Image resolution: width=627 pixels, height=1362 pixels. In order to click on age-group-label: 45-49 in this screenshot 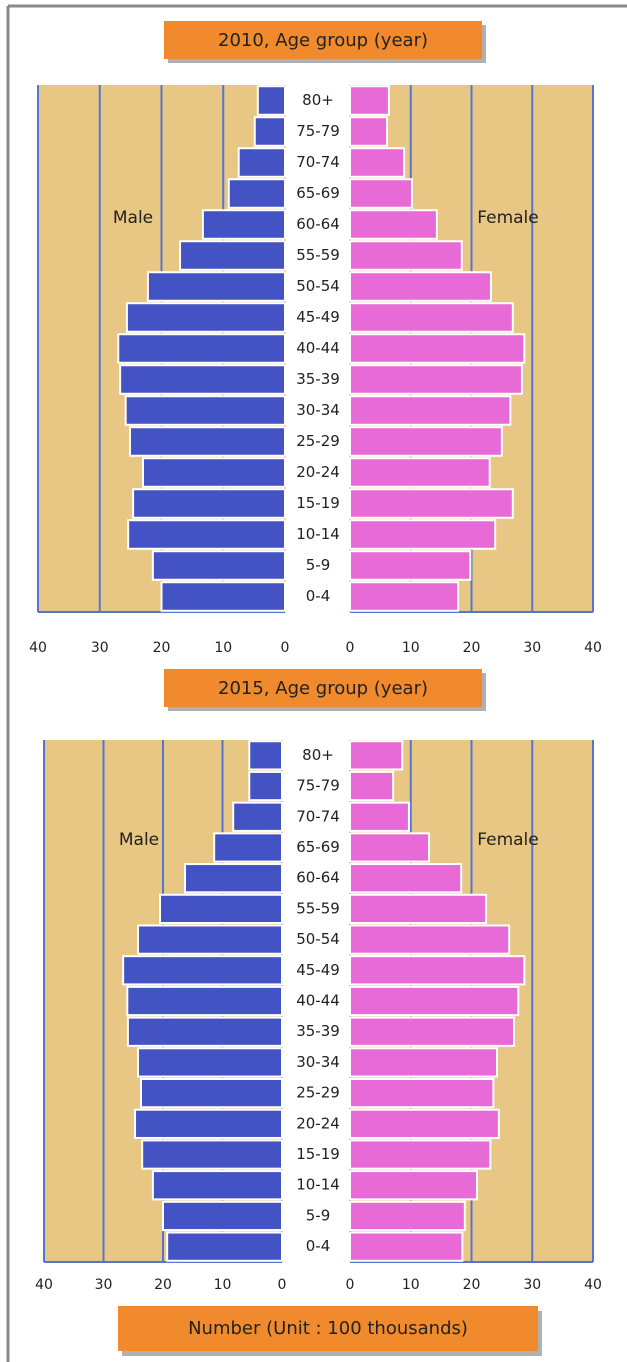, I will do `click(318, 970)`.